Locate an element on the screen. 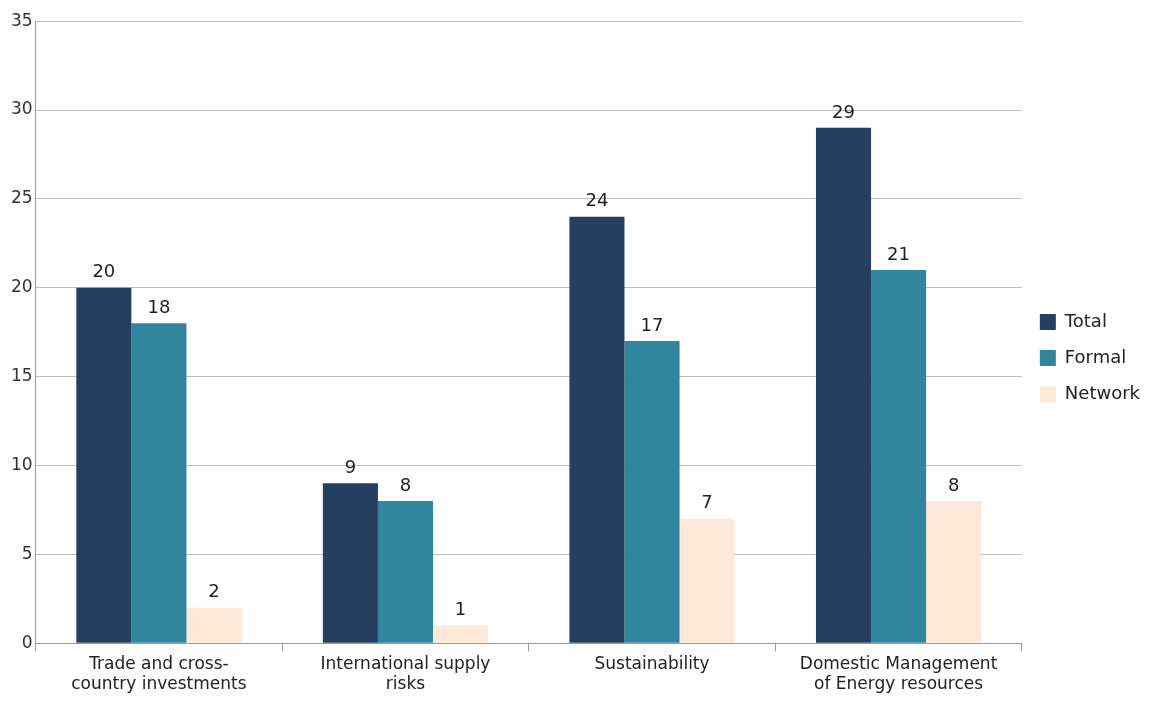 This screenshot has width=1158, height=707. data-label: 9 is located at coordinates (350, 466).